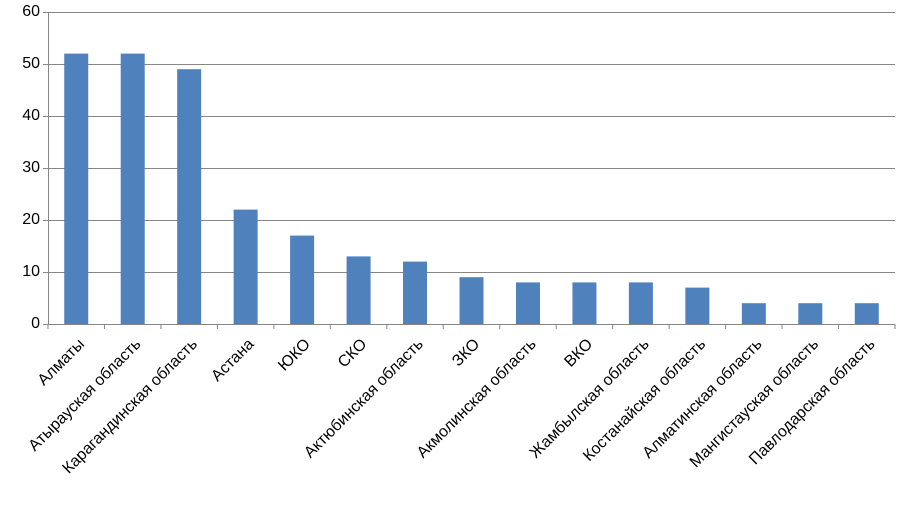 The width and height of the screenshot is (907, 515). I want to click on x-tick-label: ВКО, so click(578, 353).